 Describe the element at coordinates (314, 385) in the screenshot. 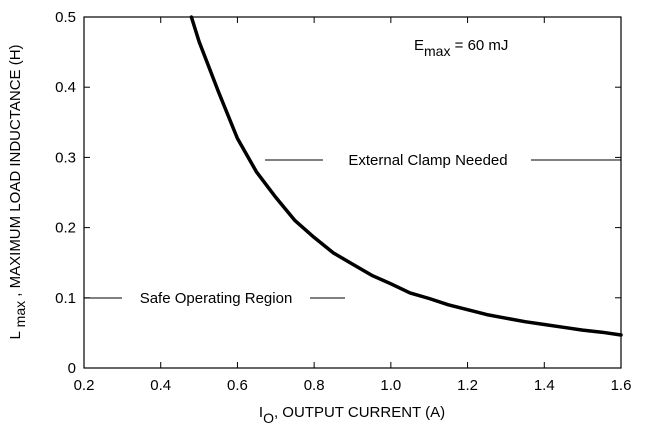

I see `x-tick-label: 0.8` at that location.